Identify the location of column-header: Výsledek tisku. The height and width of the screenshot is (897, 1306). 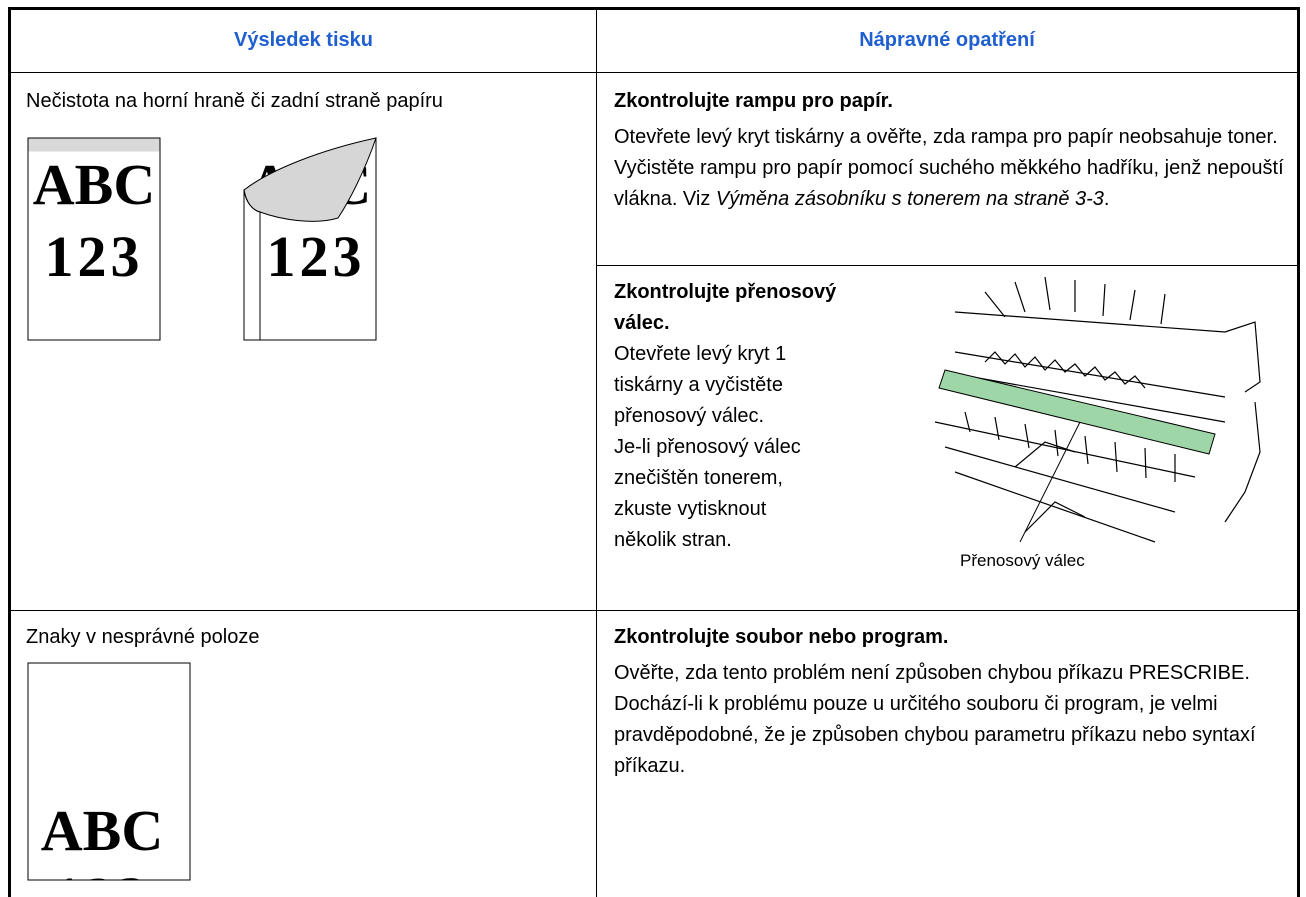
(303, 39).